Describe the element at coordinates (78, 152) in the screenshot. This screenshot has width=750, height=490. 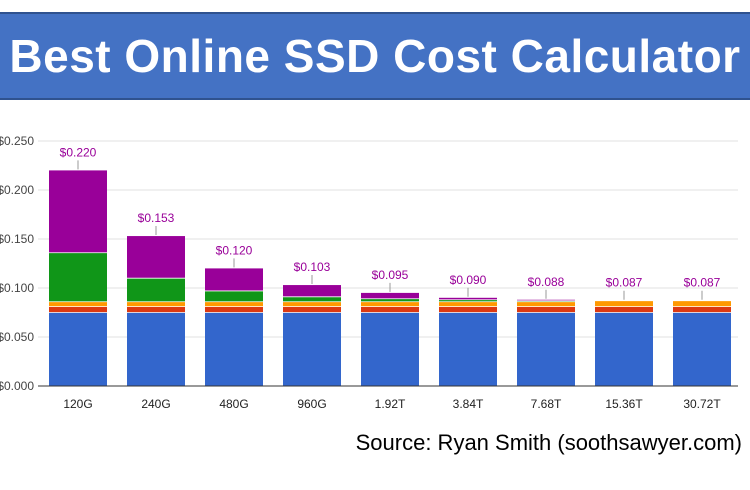
I see `total-data-label: $0.220` at that location.